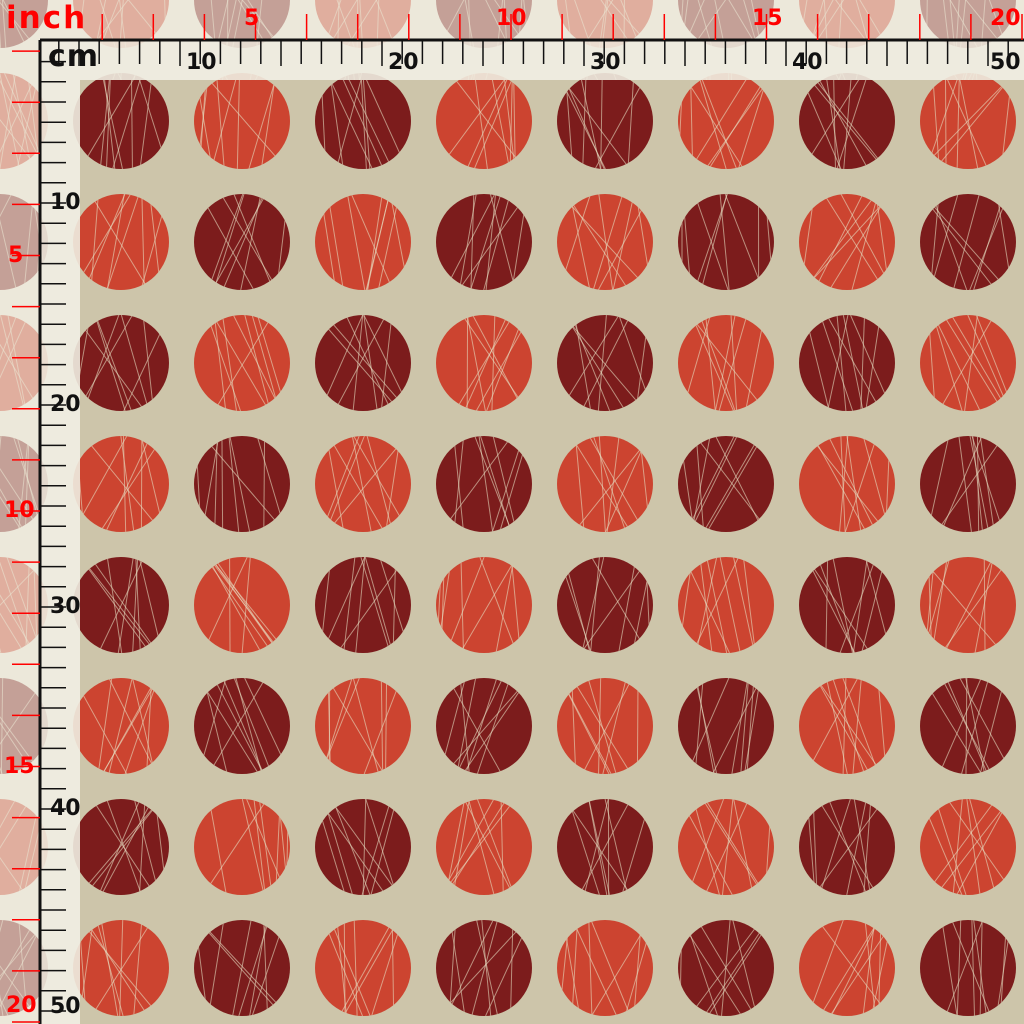 This screenshot has width=1024, height=1024. I want to click on top-inch-label: 20, so click(1005, 18).